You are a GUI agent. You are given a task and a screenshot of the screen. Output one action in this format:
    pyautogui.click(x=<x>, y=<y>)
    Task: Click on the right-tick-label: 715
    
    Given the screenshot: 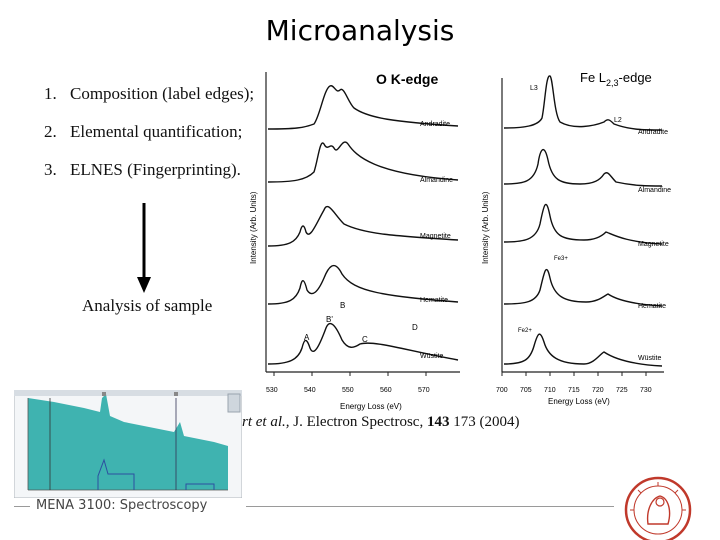 What is the action you would take?
    pyautogui.click(x=574, y=390)
    